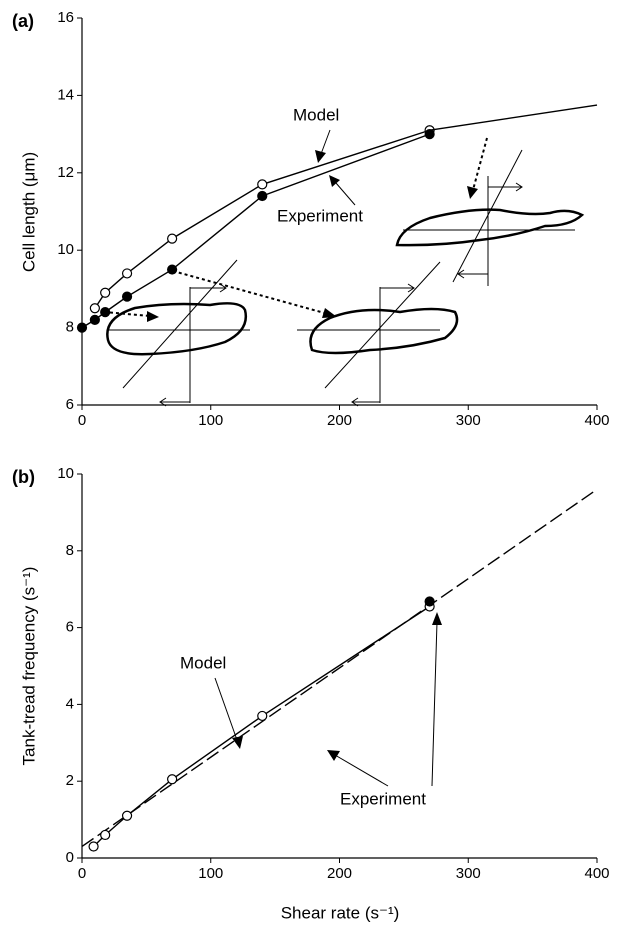 The image size is (621, 935). Describe the element at coordinates (70, 703) in the screenshot. I see `y-tick-label: 4` at that location.